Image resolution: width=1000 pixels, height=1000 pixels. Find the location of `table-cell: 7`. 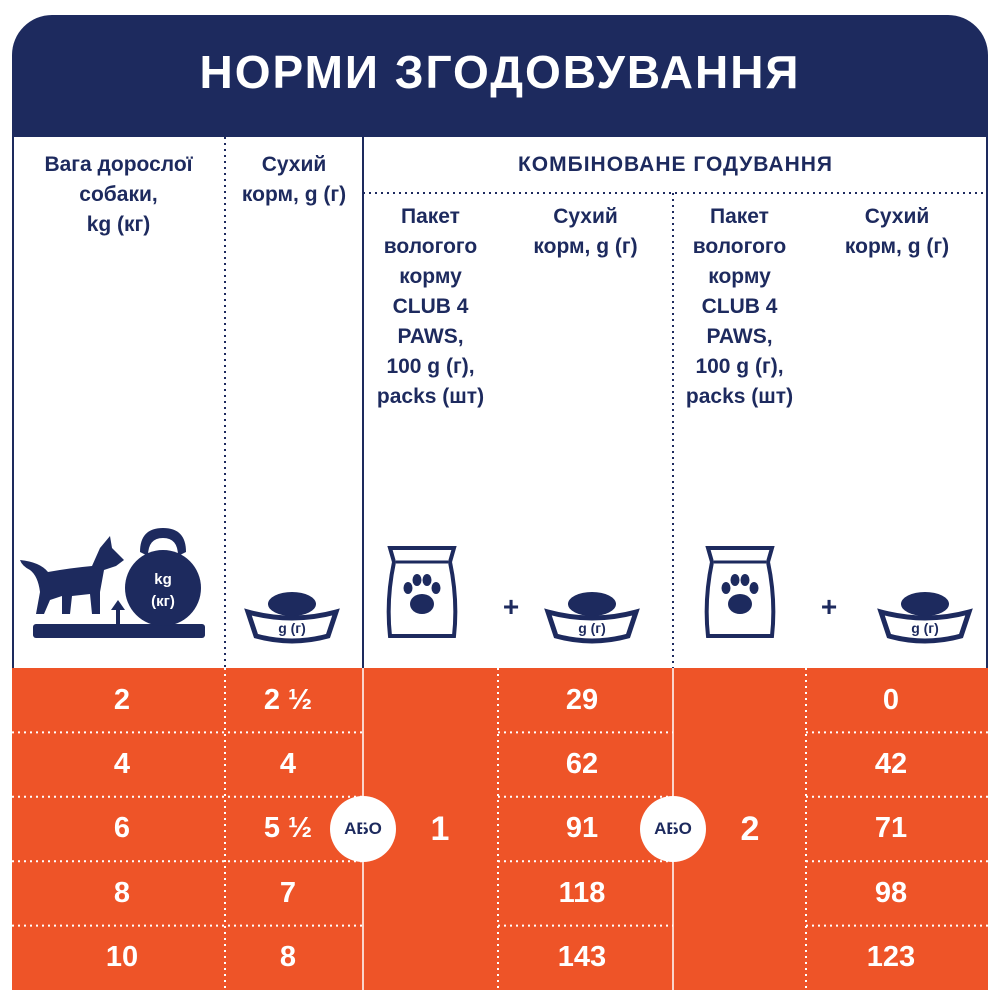

table-cell: 7 is located at coordinates (288, 892).